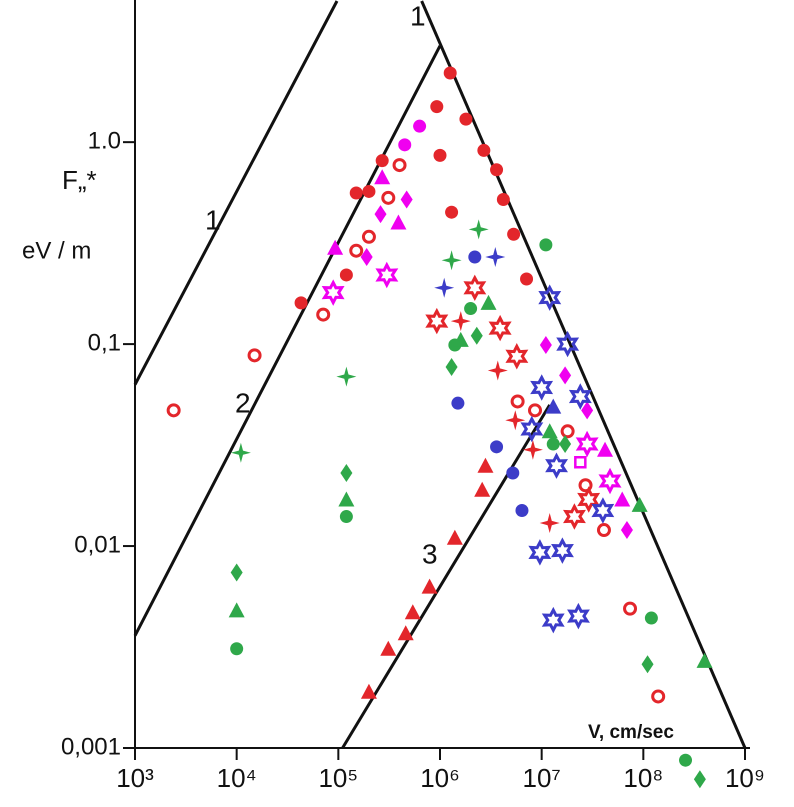  Describe the element at coordinates (104, 342) in the screenshot. I see `y-tick-label: 0,1` at that location.